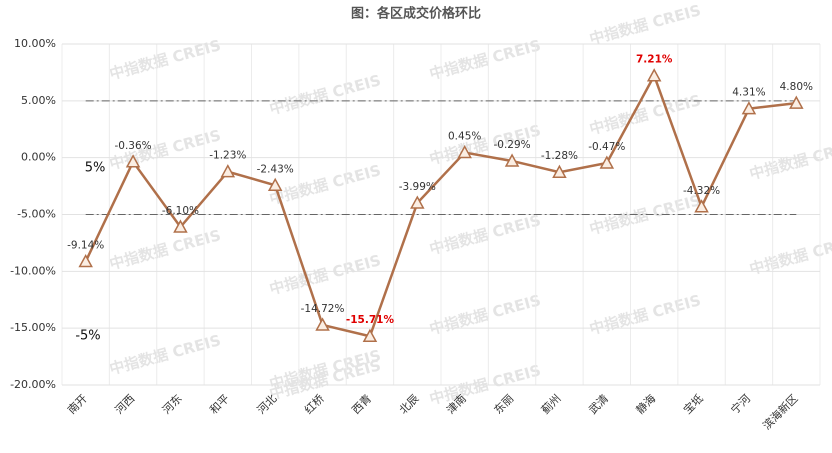 This screenshot has height=453, width=832. What do you see at coordinates (87, 336) in the screenshot?
I see `reference-label: -5%` at bounding box center [87, 336].